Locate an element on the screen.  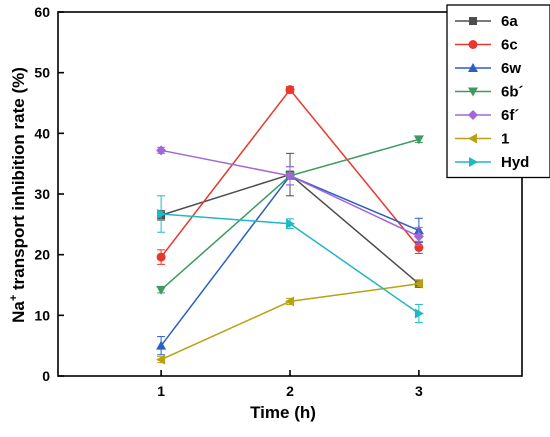
legend-entry-4: 6f´ is located at coordinates (487, 115).